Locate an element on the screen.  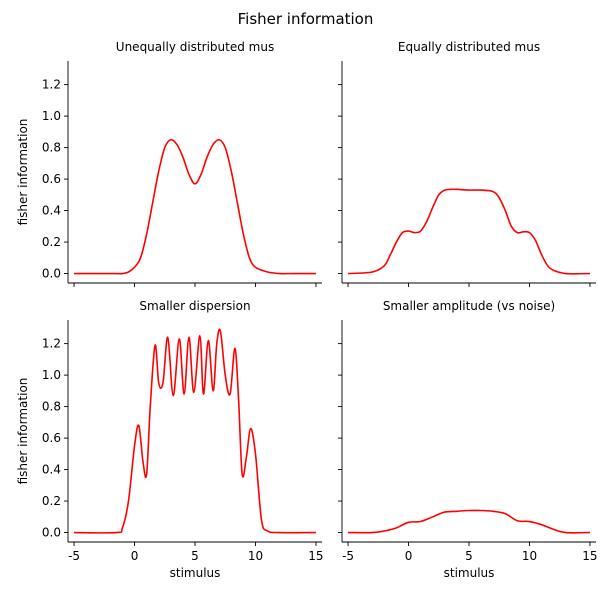
subplot-title: Equally distributed mus is located at coordinates (469, 47).